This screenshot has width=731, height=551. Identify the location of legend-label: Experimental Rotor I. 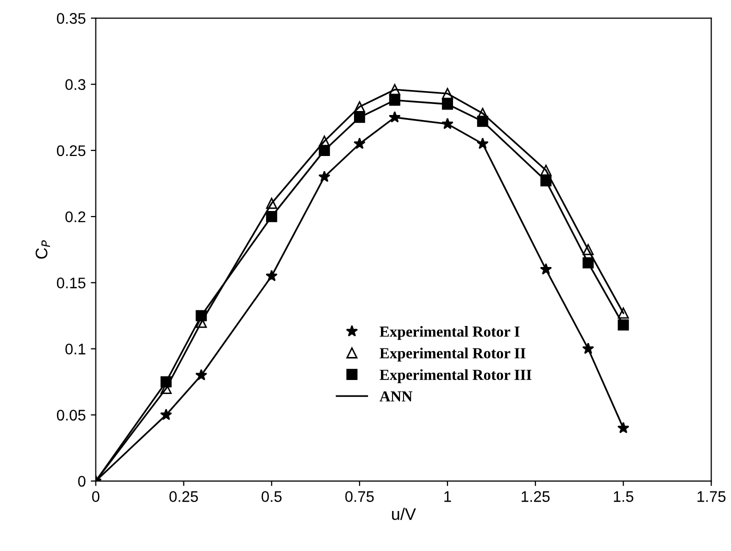
(450, 333).